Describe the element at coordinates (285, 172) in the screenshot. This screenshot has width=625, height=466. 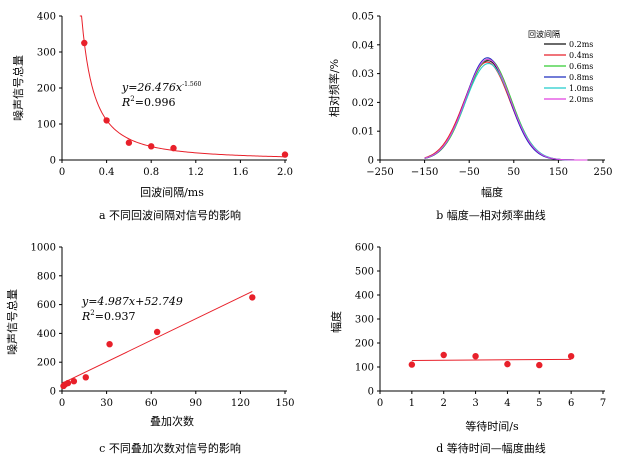
I see `x-tick-label: 2.0` at that location.